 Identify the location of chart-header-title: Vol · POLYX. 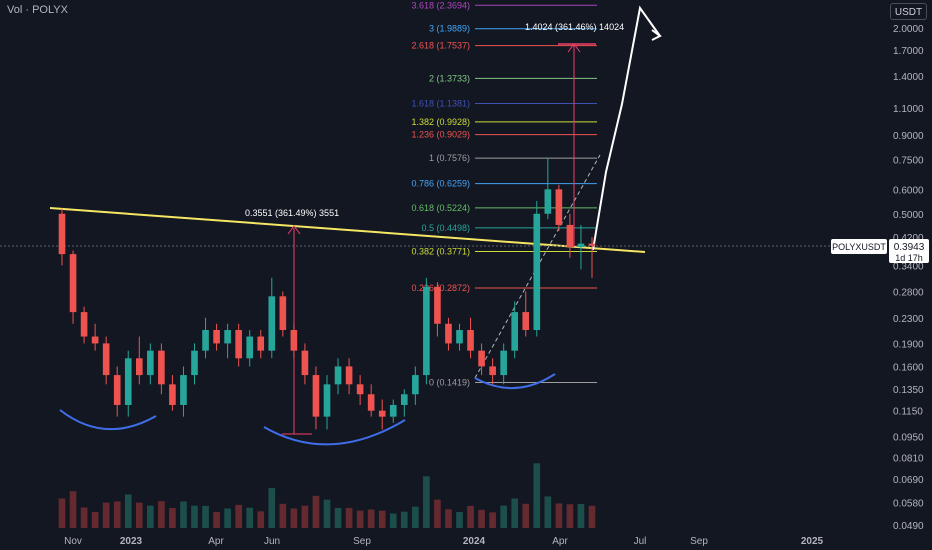
(37, 10).